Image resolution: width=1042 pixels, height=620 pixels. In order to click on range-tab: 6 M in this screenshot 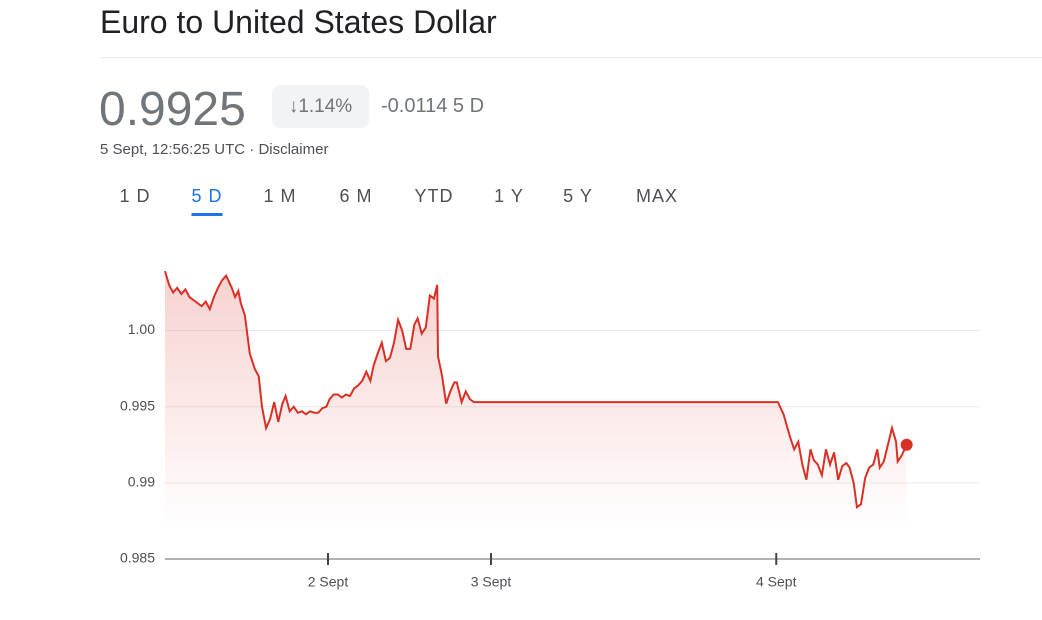, I will do `click(356, 196)`.